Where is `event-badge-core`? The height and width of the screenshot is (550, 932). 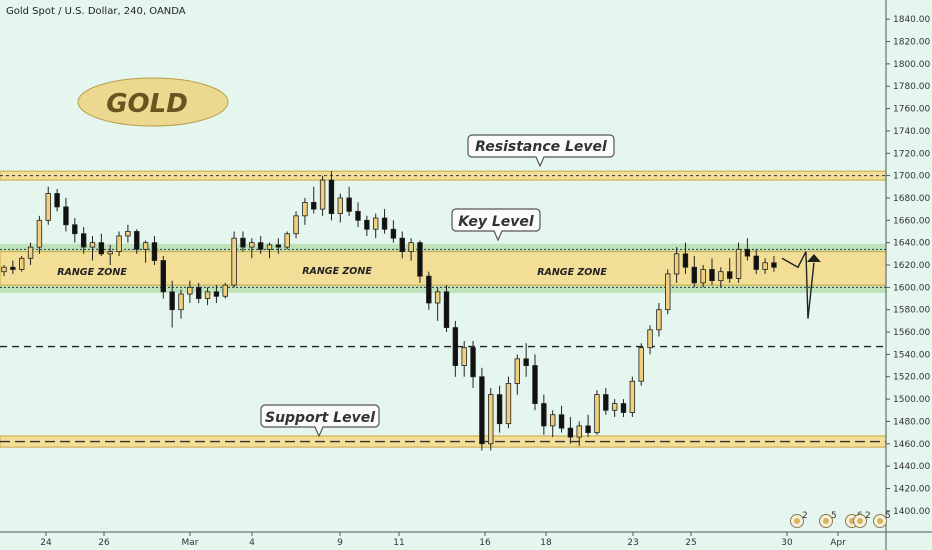 event-badge-core is located at coordinates (797, 521).